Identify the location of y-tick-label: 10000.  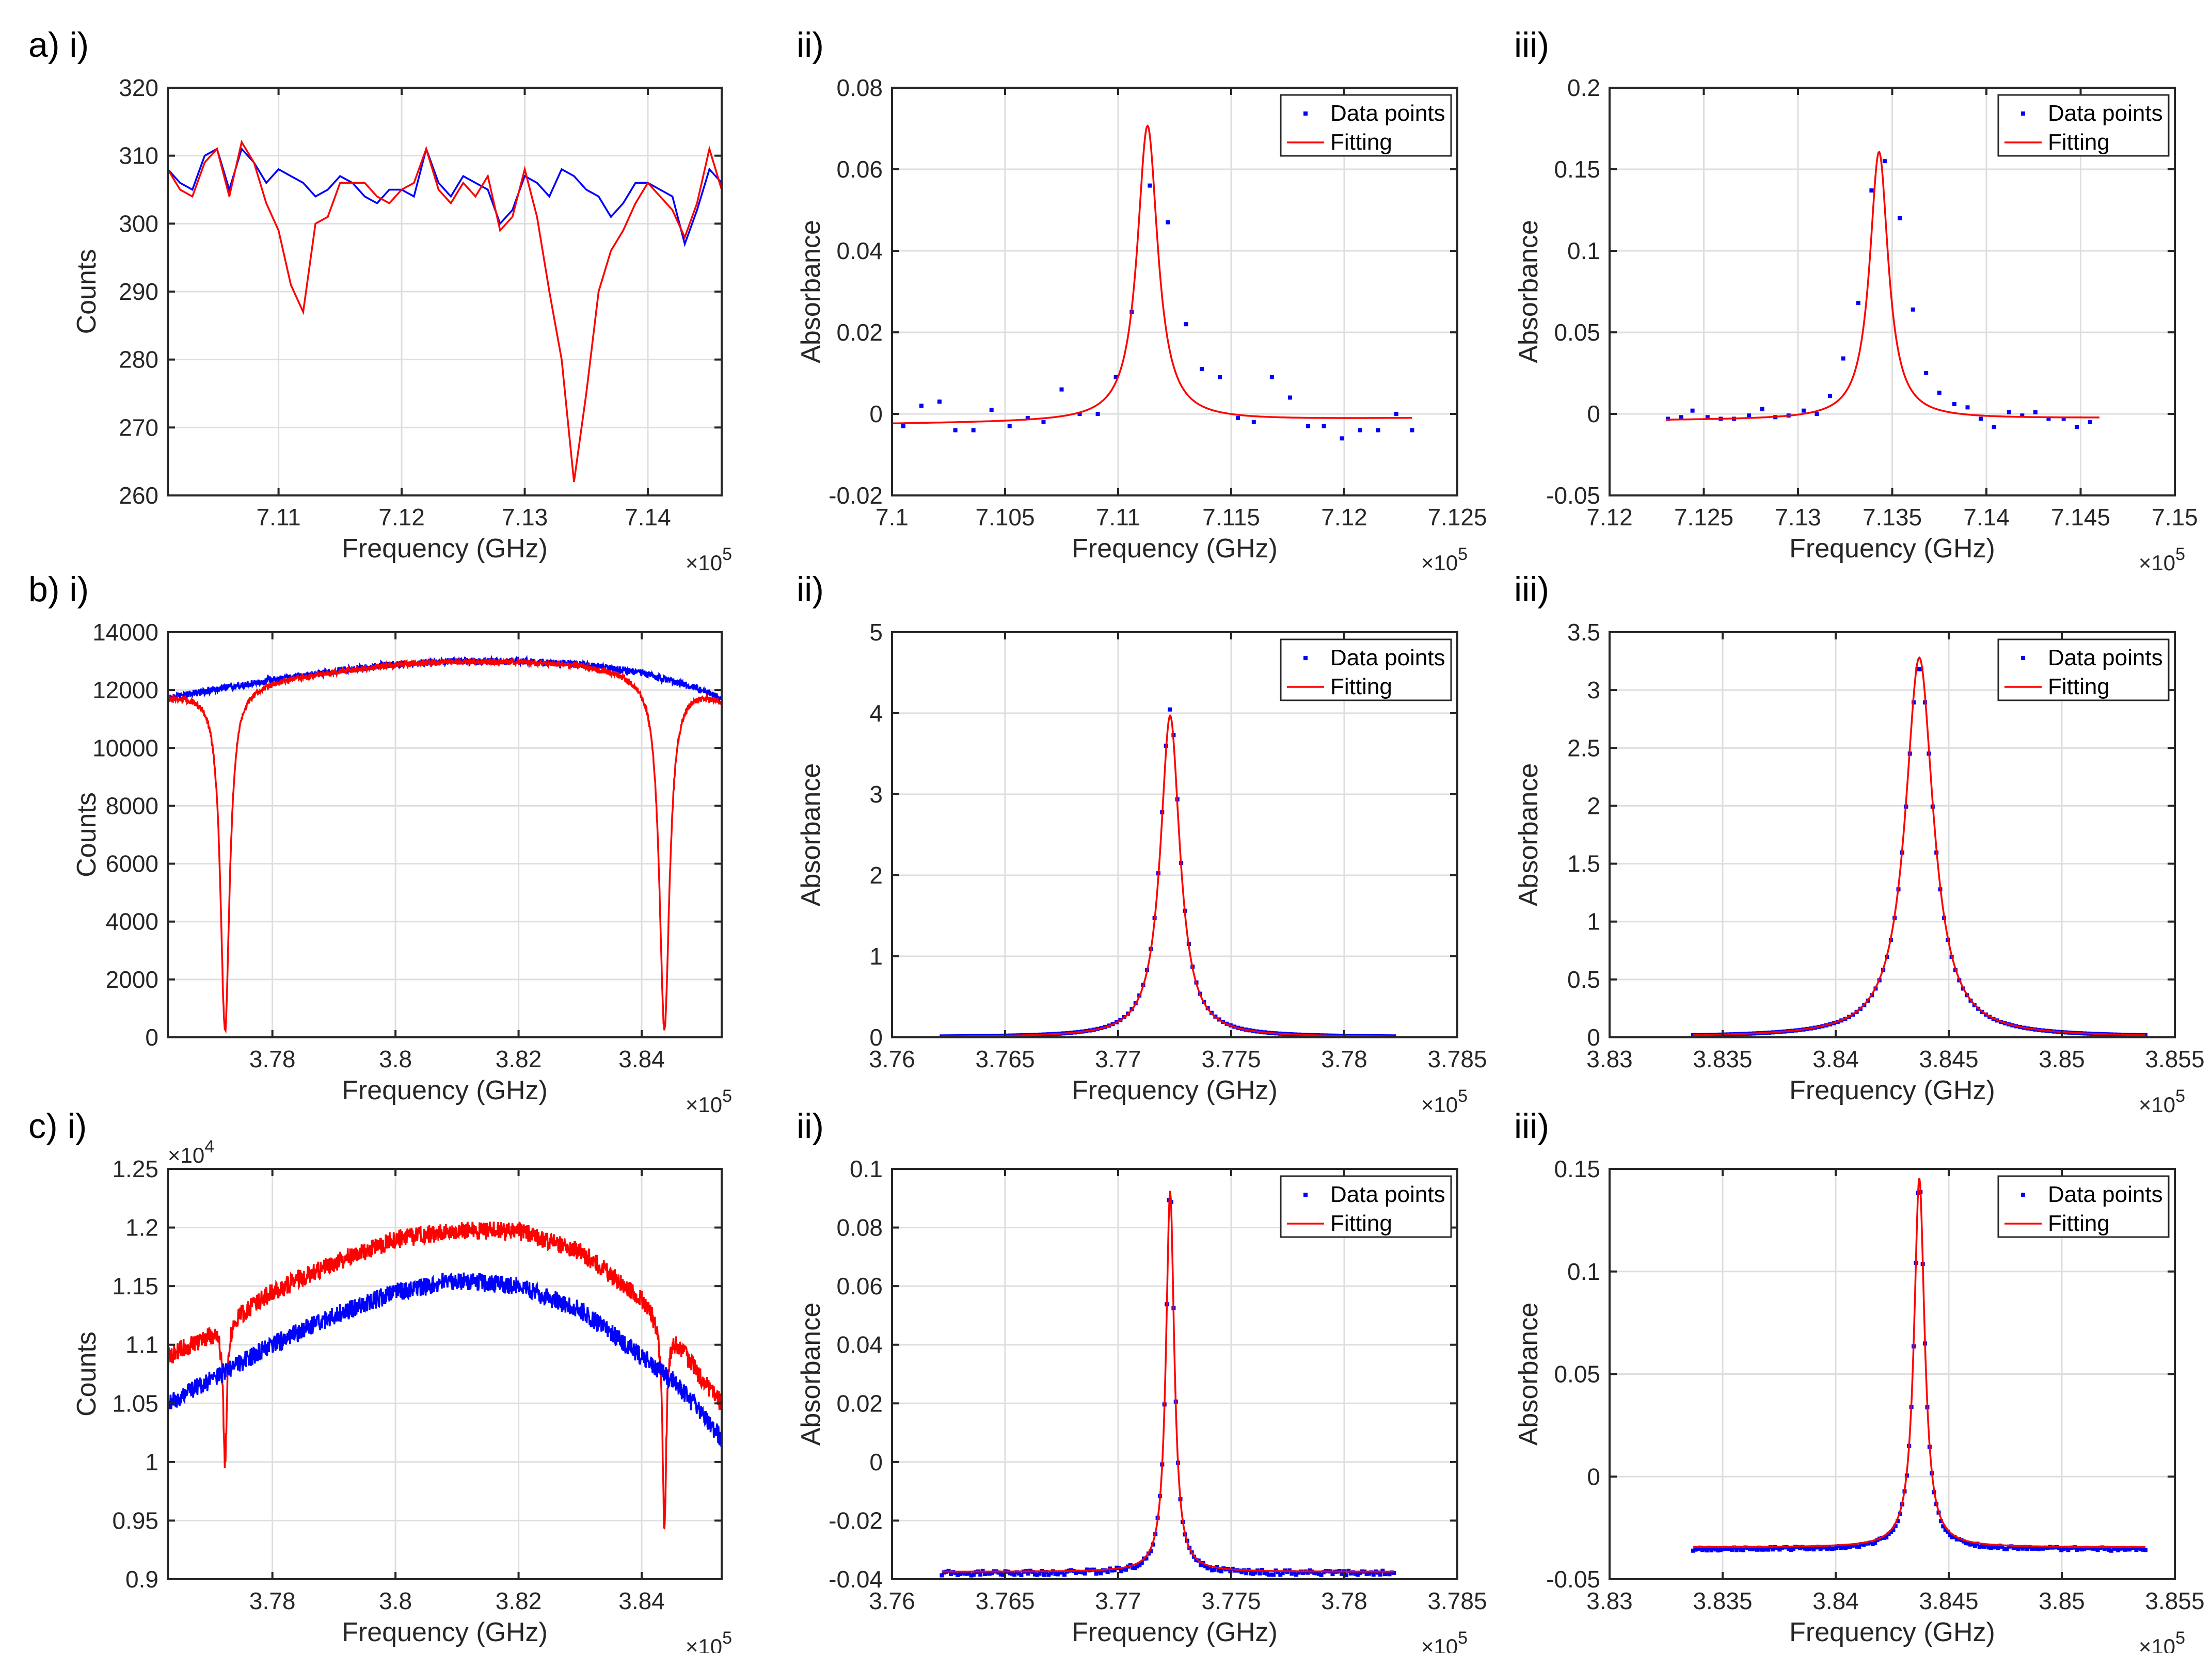
(125, 747).